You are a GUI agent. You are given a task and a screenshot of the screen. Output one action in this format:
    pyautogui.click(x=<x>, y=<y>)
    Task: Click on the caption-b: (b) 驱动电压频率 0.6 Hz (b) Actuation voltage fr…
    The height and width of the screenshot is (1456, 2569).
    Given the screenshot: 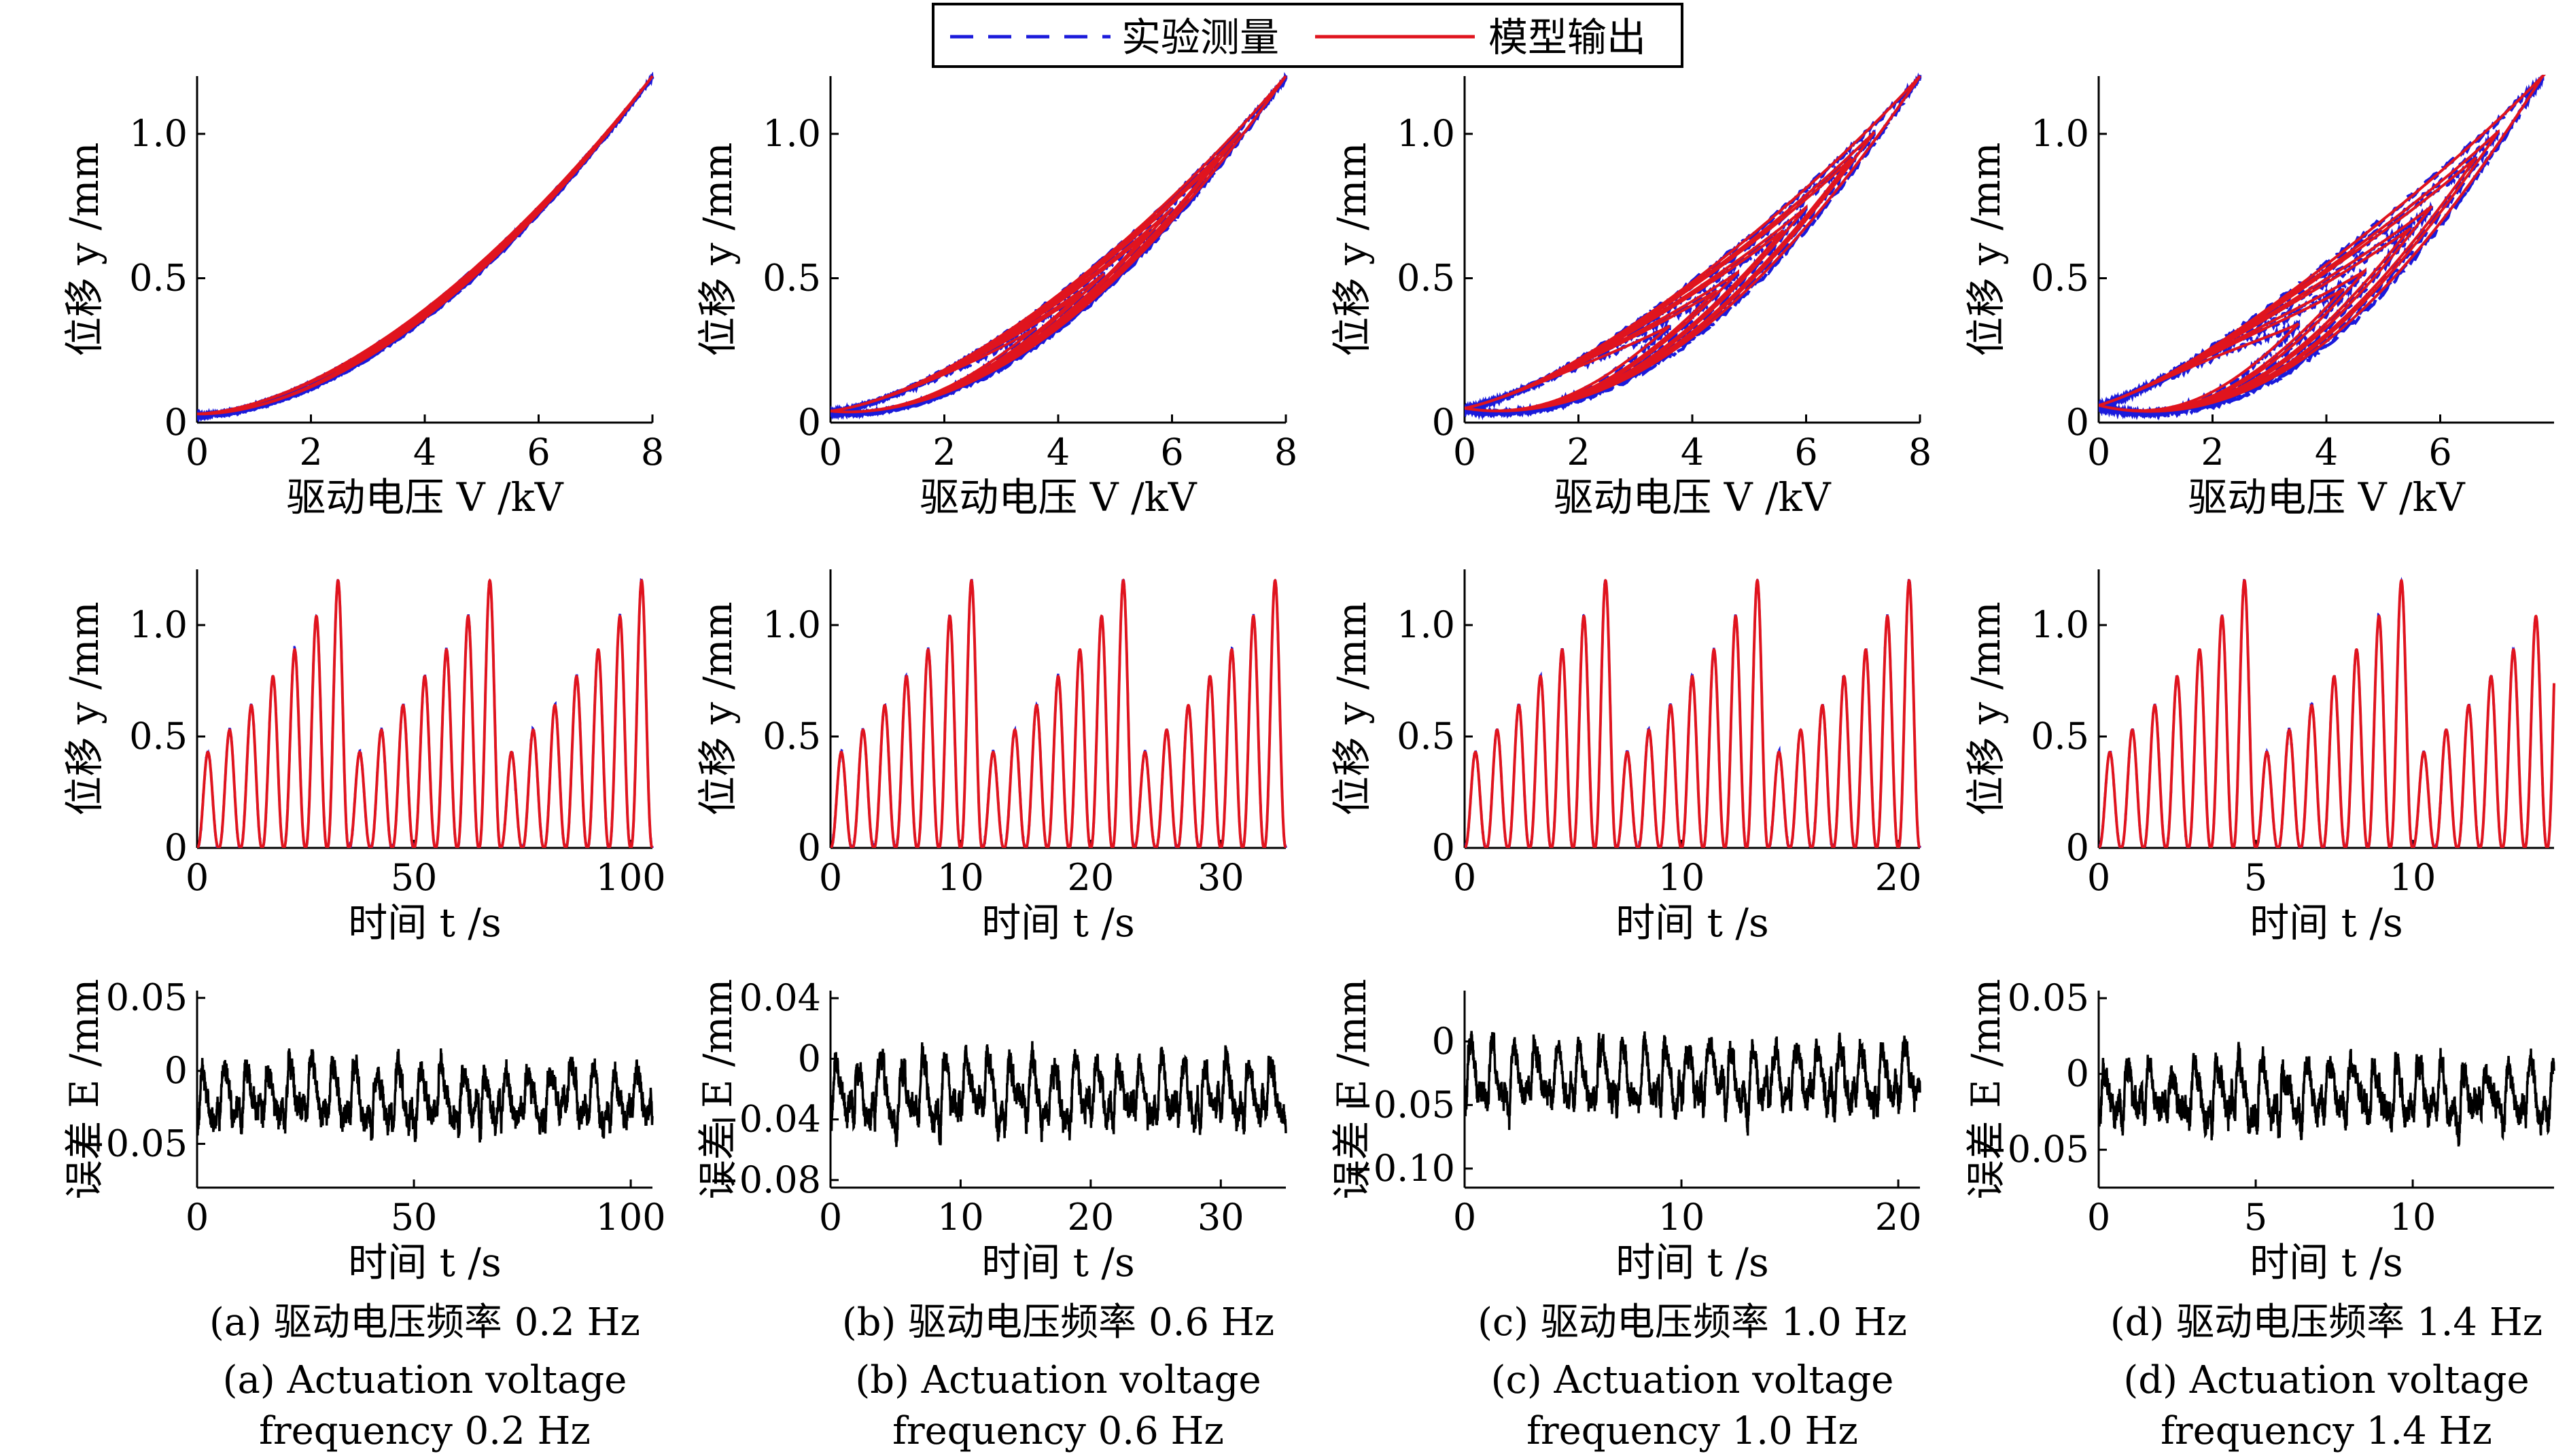 What is the action you would take?
    pyautogui.click(x=1058, y=1377)
    